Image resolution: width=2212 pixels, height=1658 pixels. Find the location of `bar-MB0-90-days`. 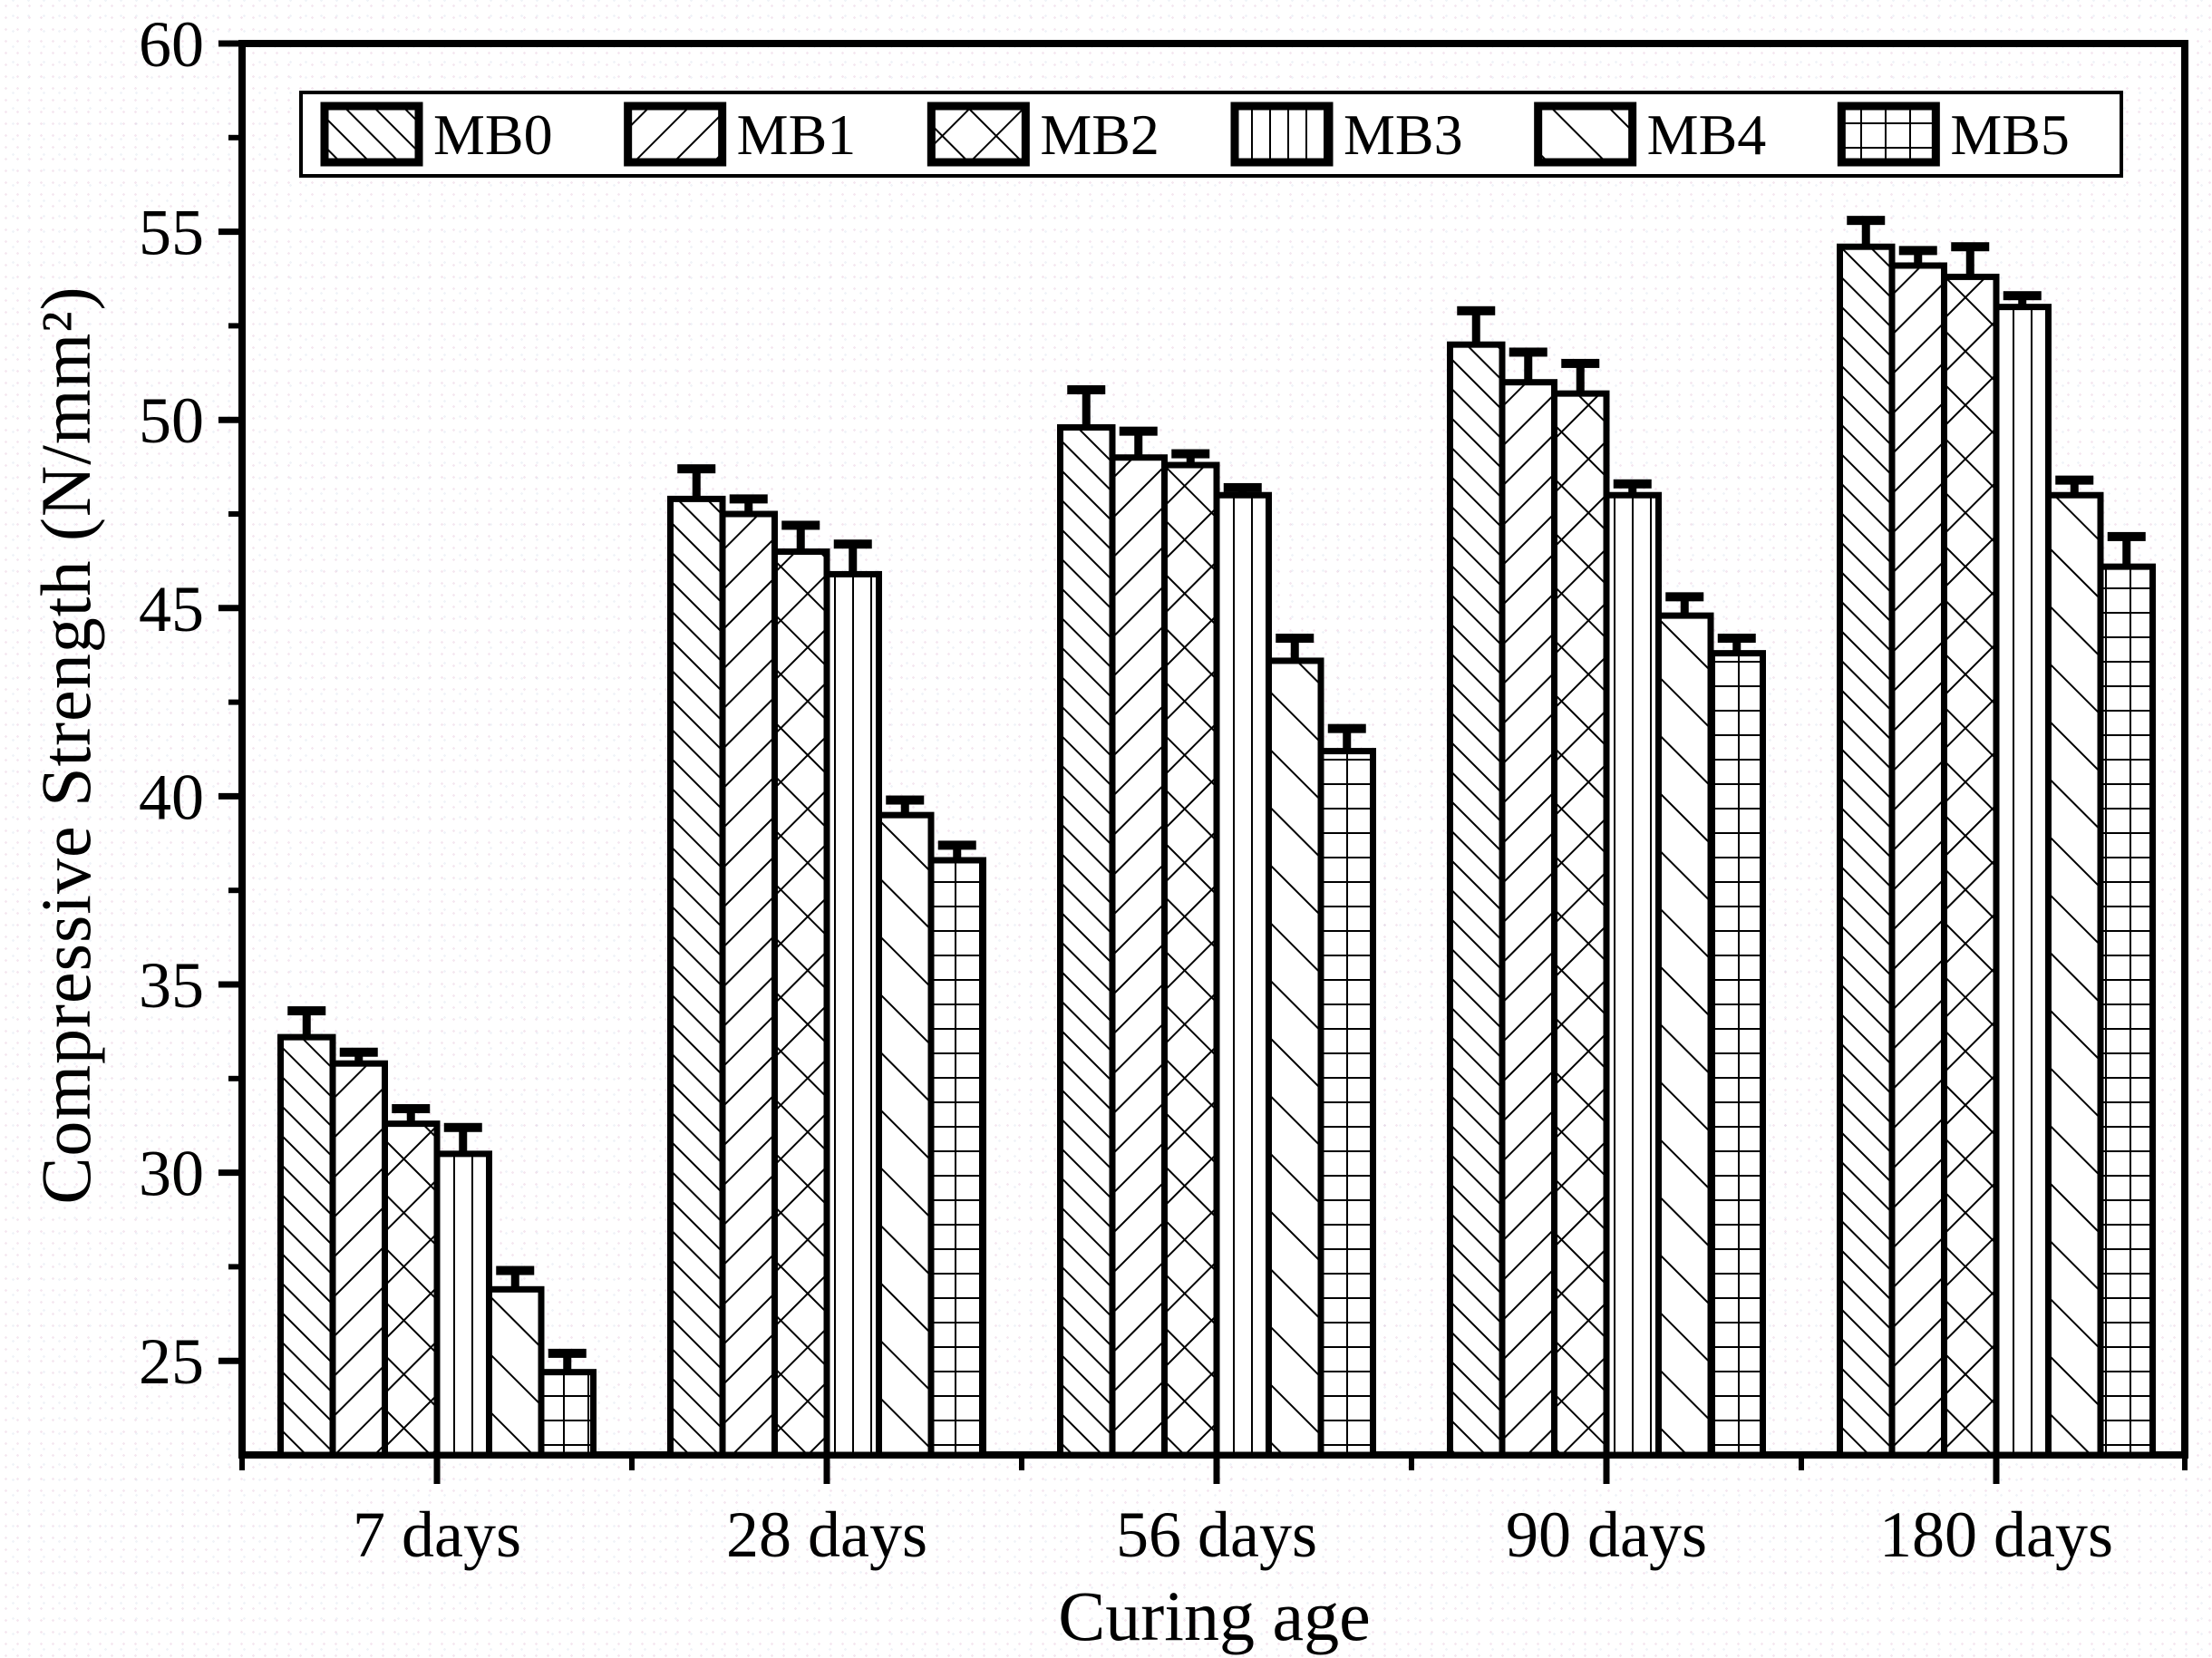

bar-MB0-90-days is located at coordinates (1476, 900).